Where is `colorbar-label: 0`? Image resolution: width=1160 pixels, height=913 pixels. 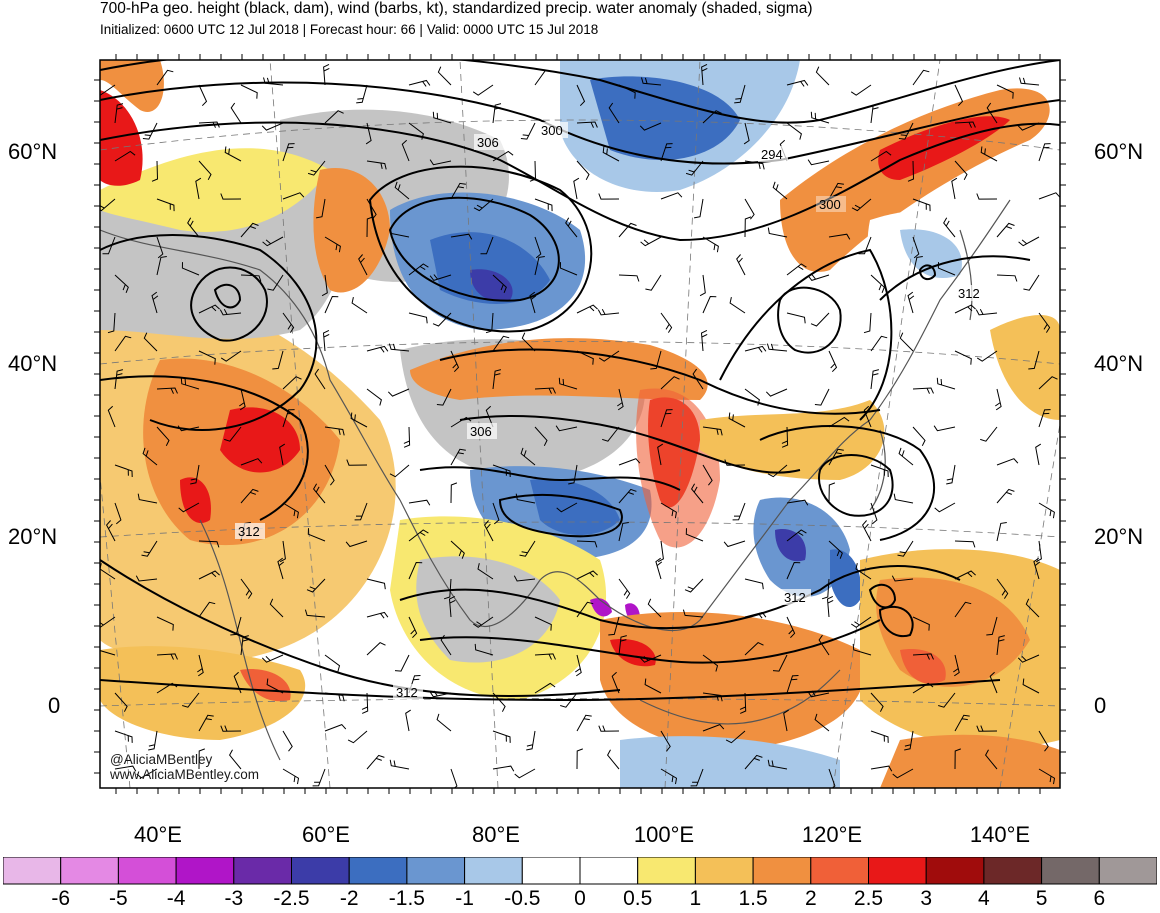
colorbar-label: 0 is located at coordinates (580, 898).